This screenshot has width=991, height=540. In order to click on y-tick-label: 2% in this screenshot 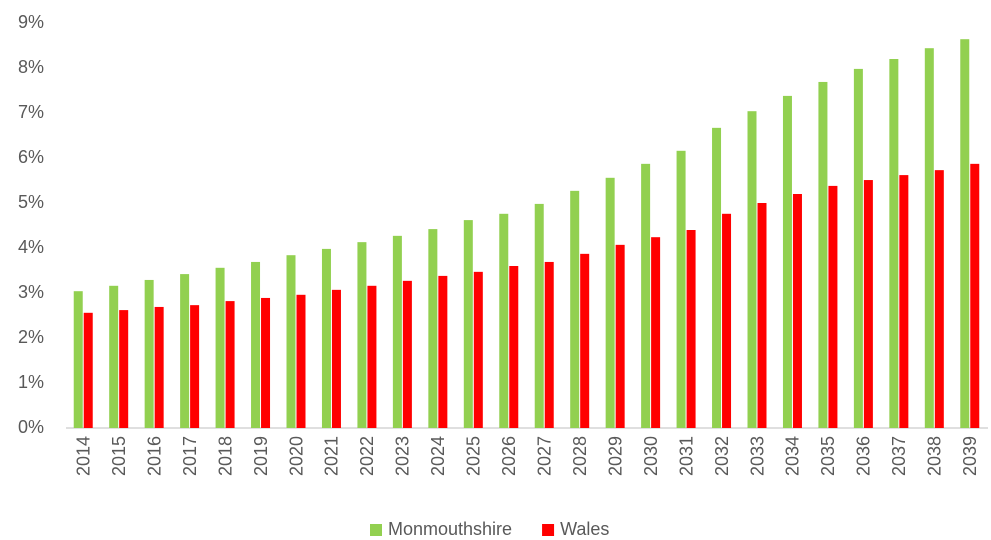, I will do `click(31, 337)`.